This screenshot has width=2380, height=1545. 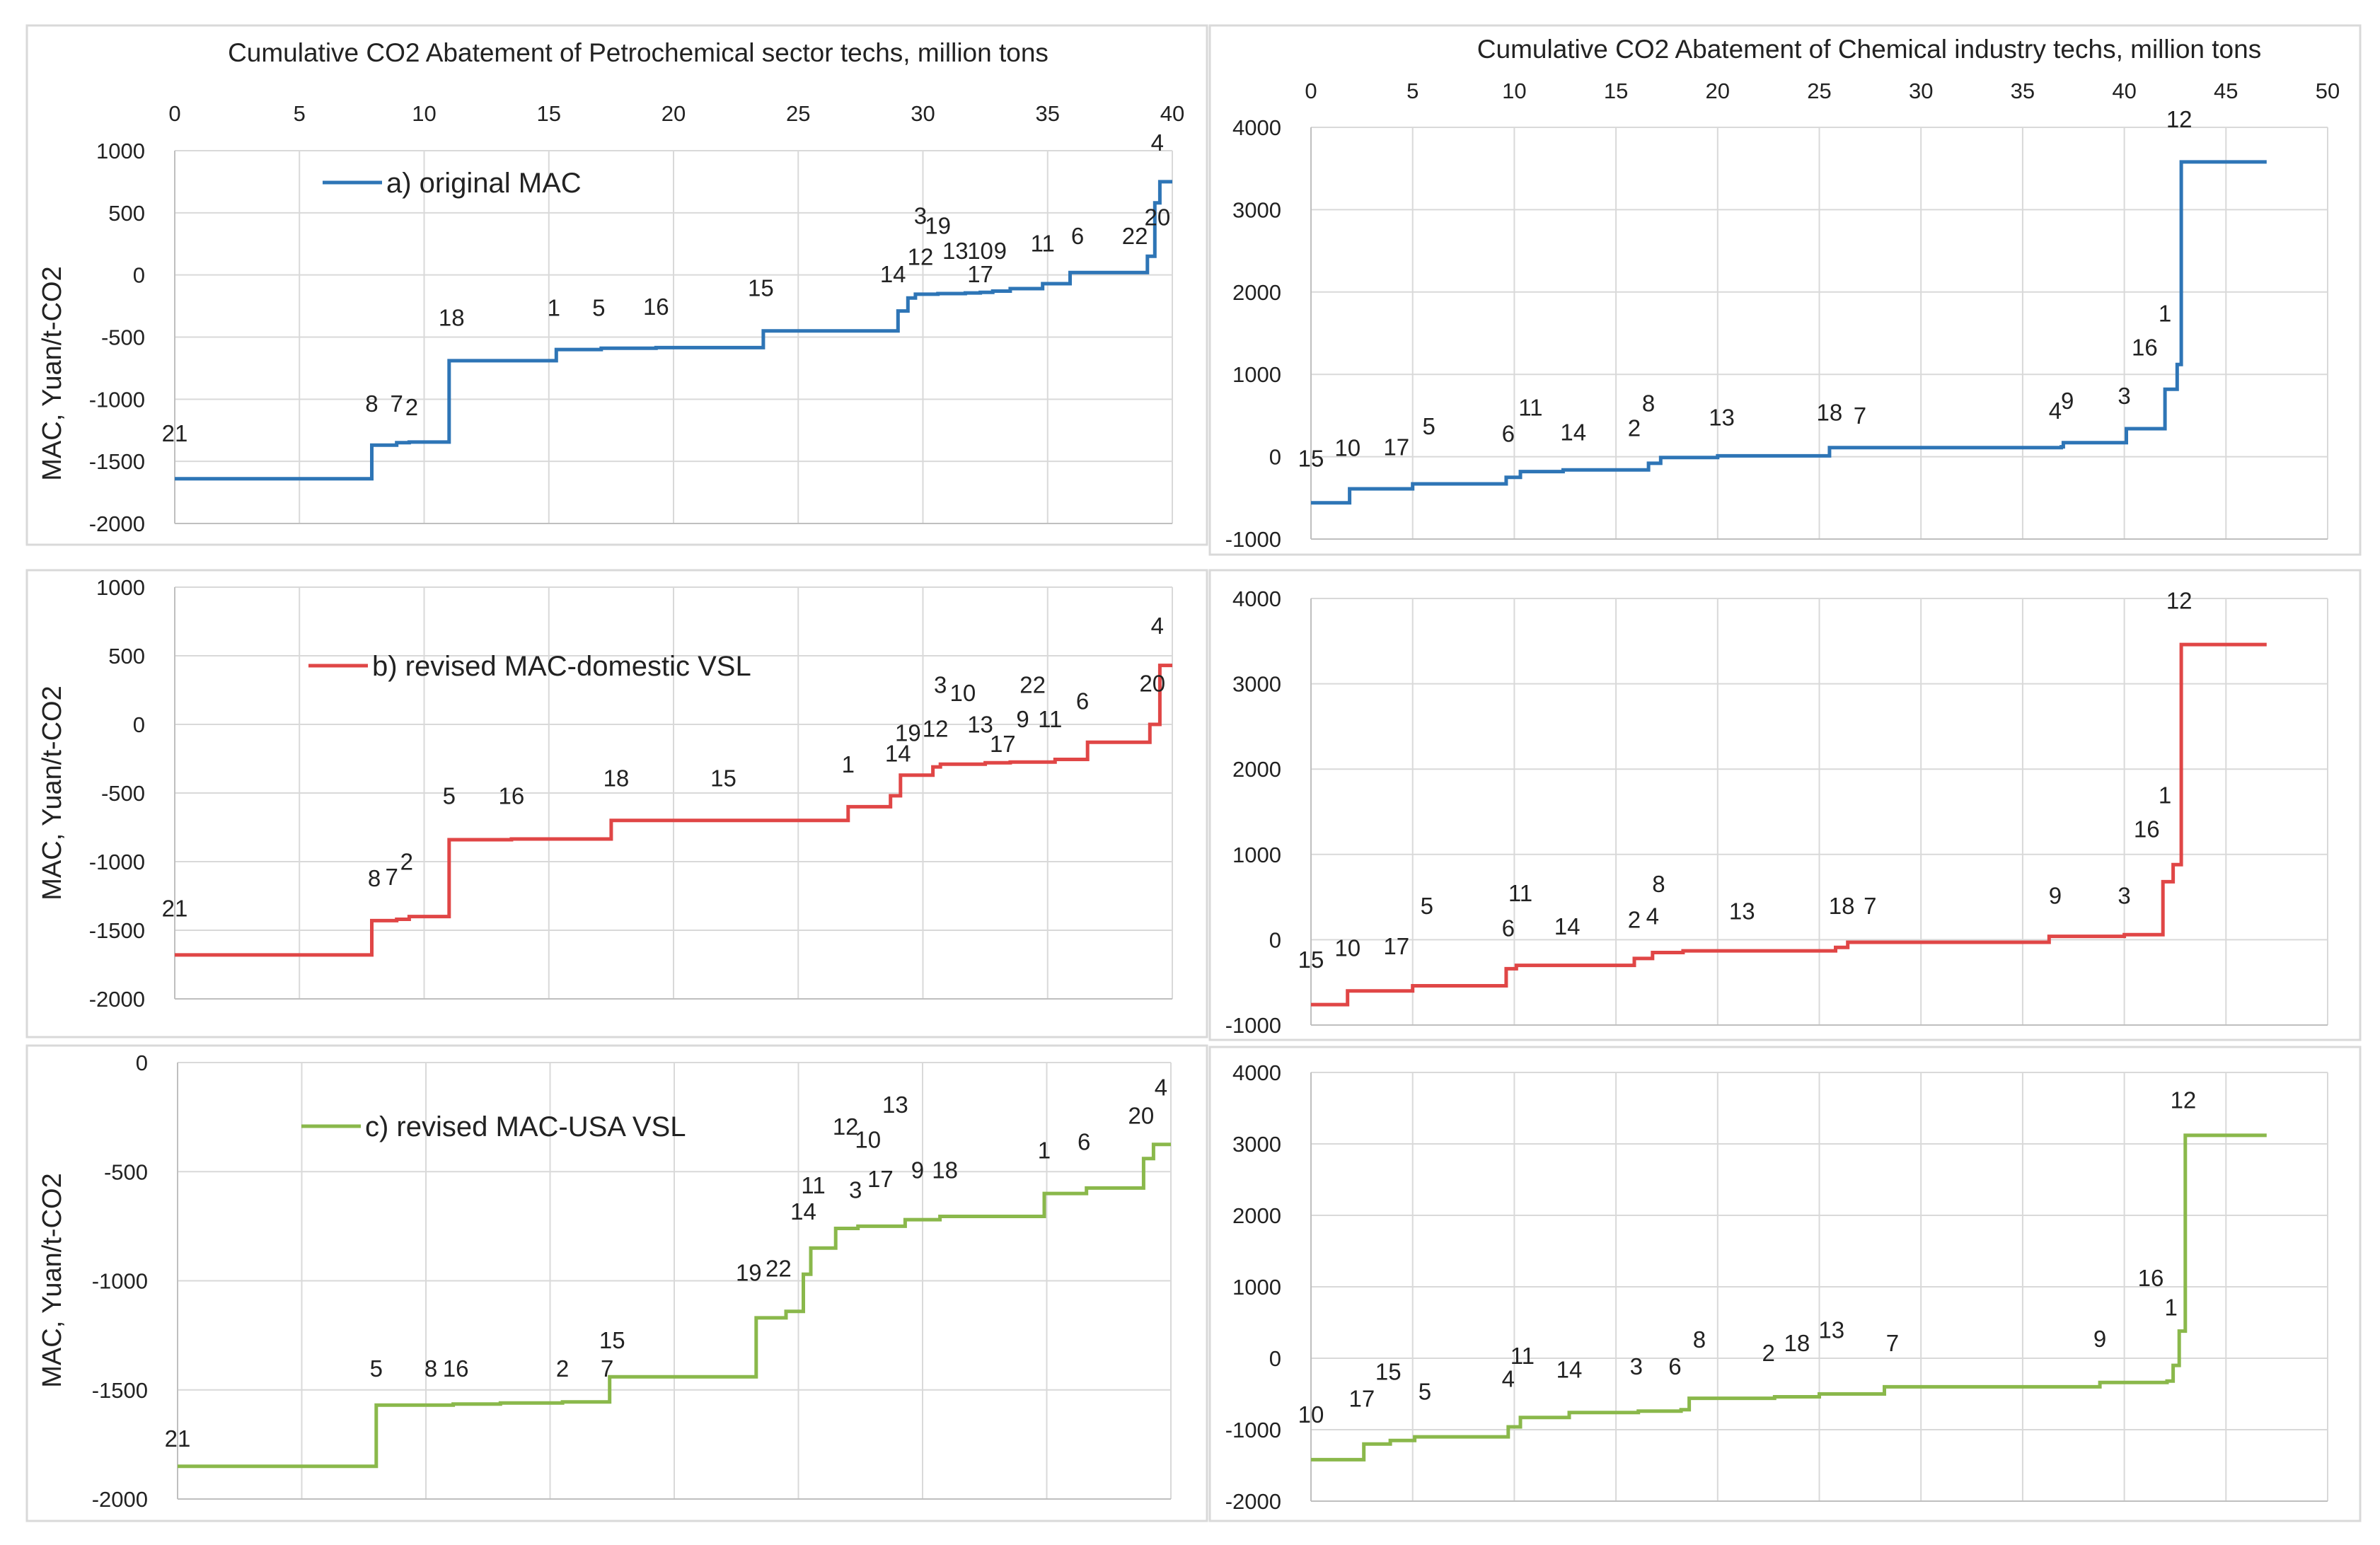 What do you see at coordinates (1347, 448) in the screenshot?
I see `tech-label: 10` at bounding box center [1347, 448].